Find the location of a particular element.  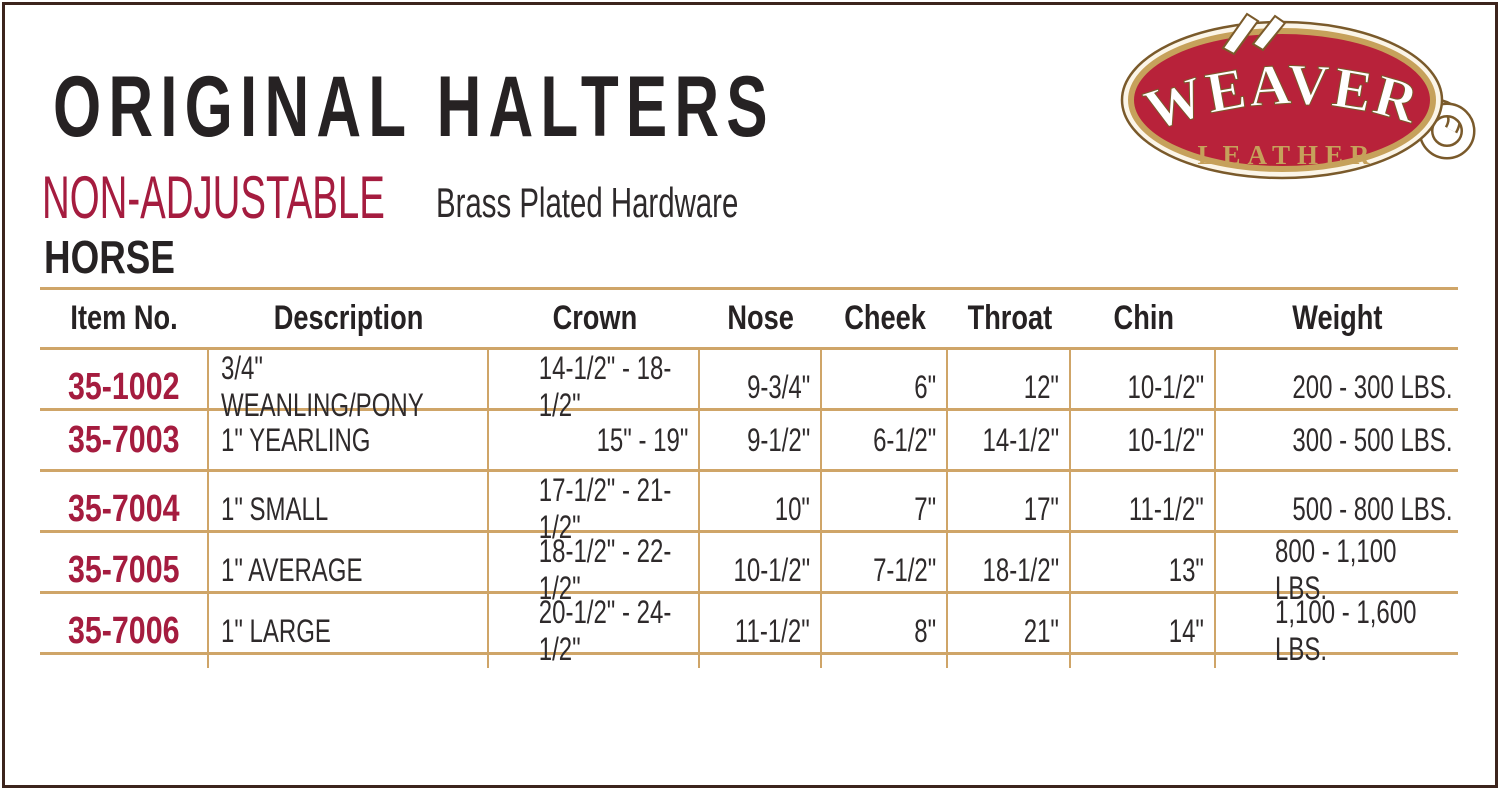

cell-weight-text: 800 - 1,100 LBS. is located at coordinates (1336, 569).